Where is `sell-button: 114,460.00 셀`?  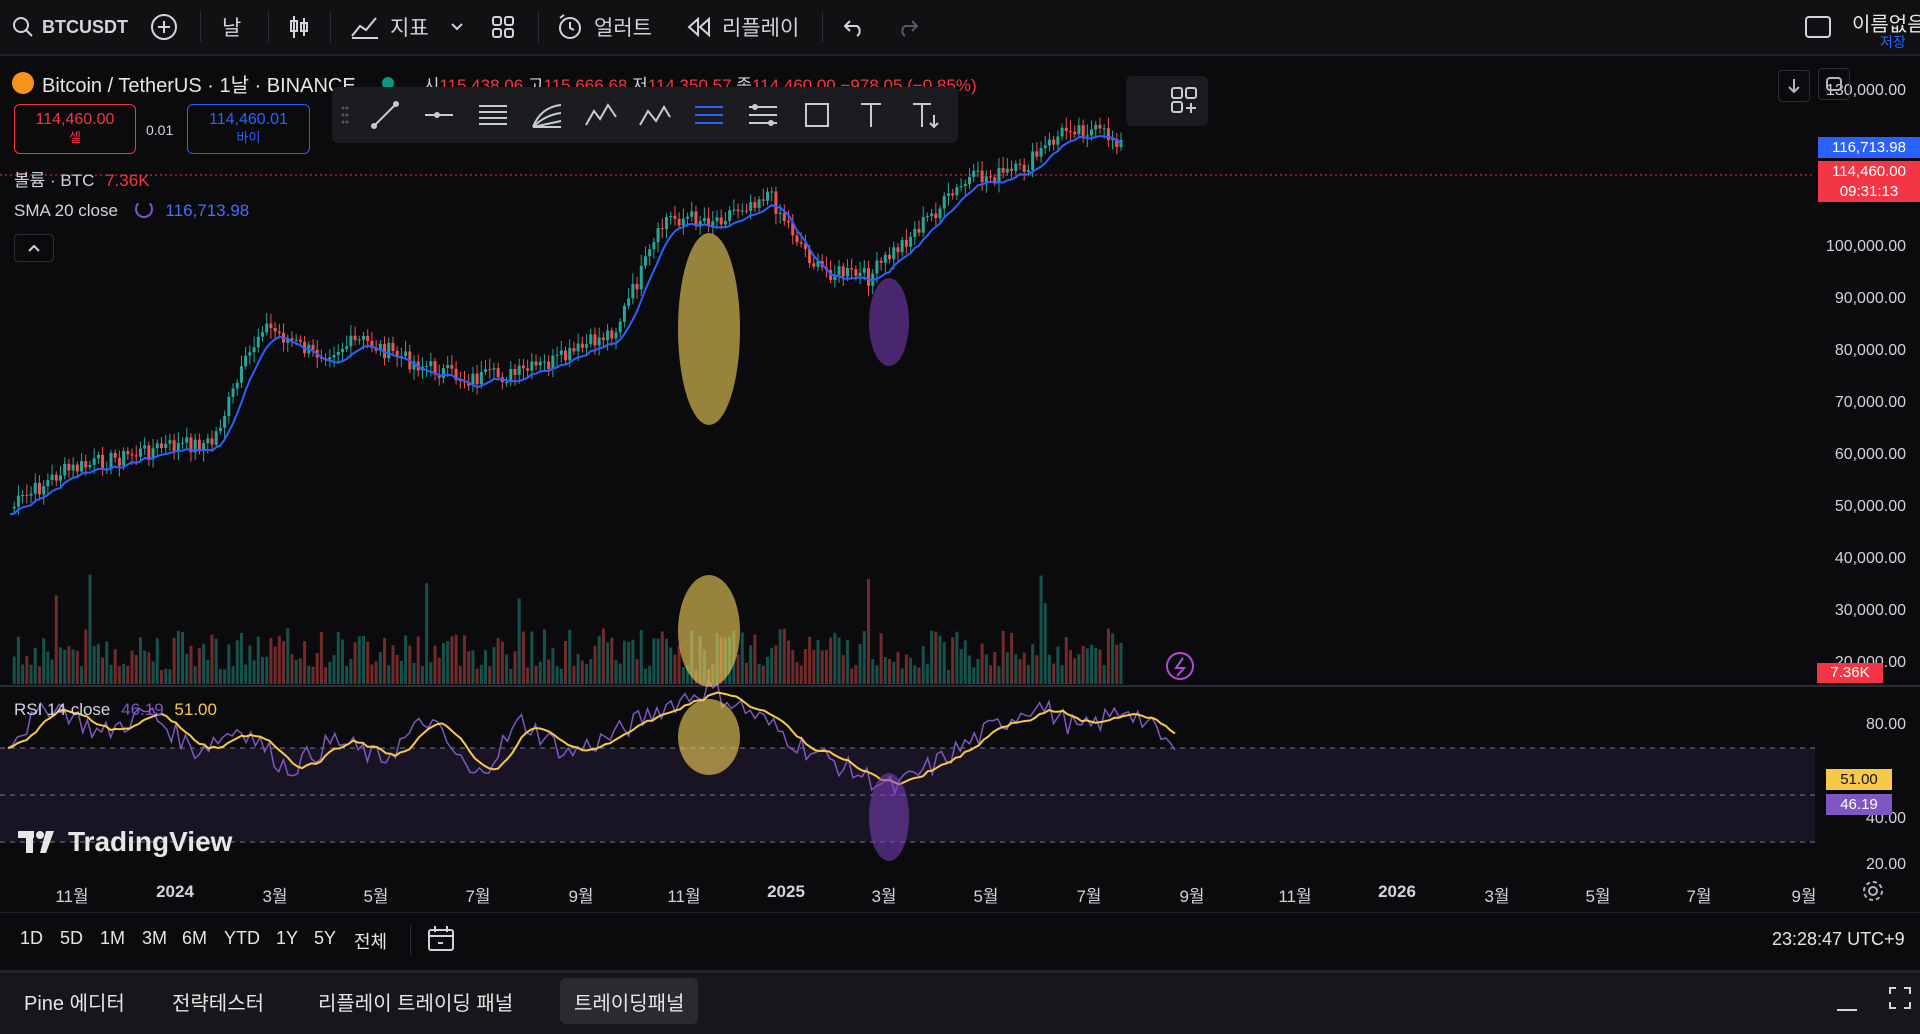
sell-button: 114,460.00 셀 is located at coordinates (75, 129).